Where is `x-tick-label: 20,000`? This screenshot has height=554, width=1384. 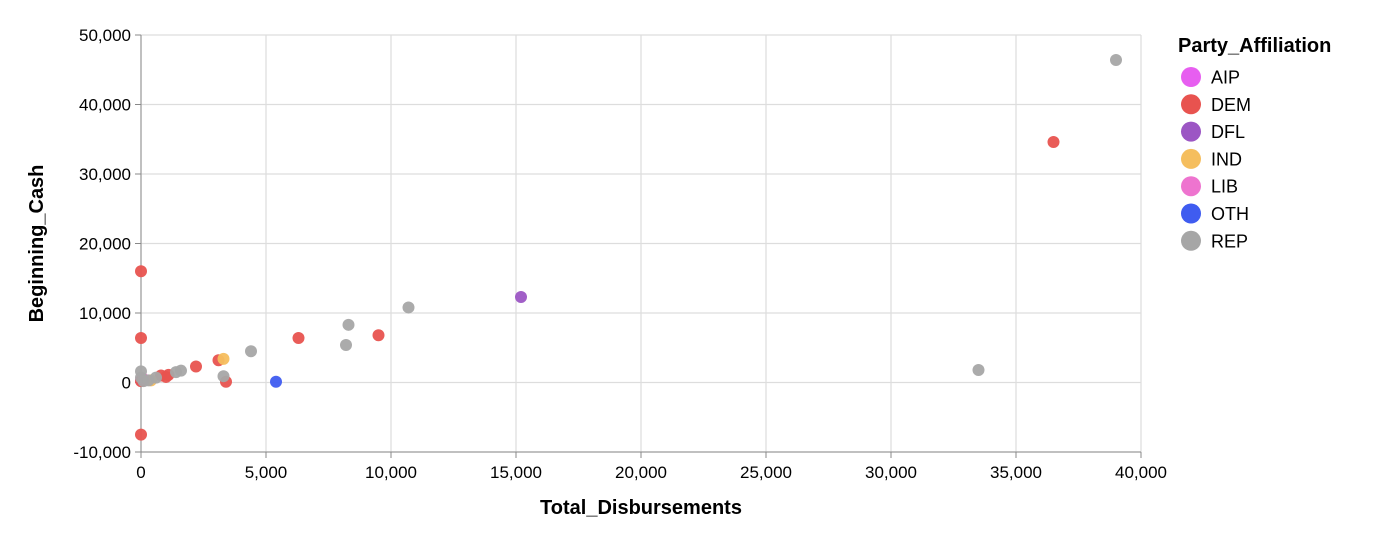
x-tick-label: 20,000 is located at coordinates (641, 472).